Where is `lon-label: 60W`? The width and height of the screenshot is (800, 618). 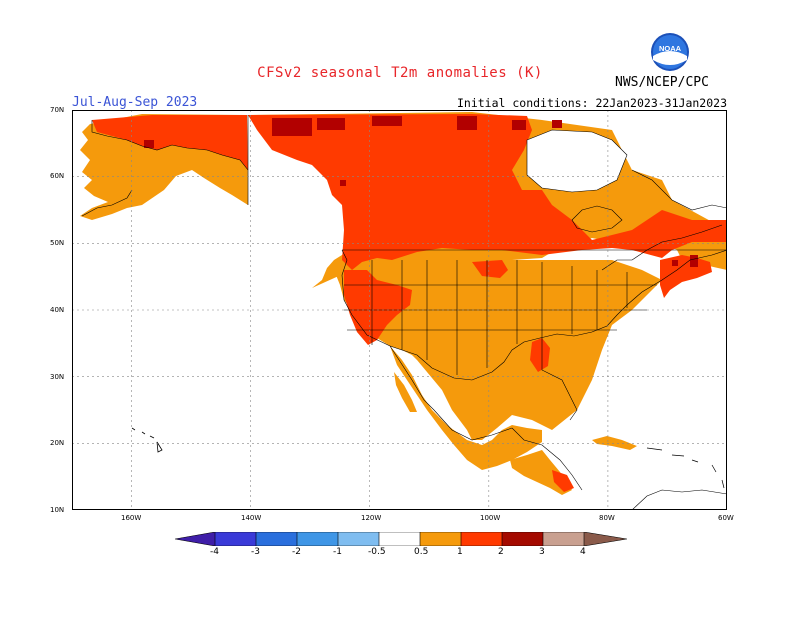 lon-label: 60W is located at coordinates (726, 518).